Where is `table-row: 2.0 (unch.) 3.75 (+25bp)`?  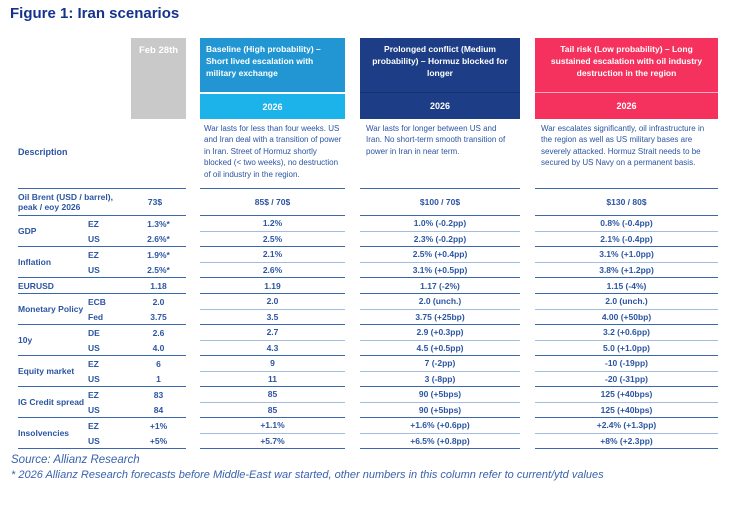
table-row: 2.0 (unch.) 3.75 (+25bp) is located at coordinates (440, 308).